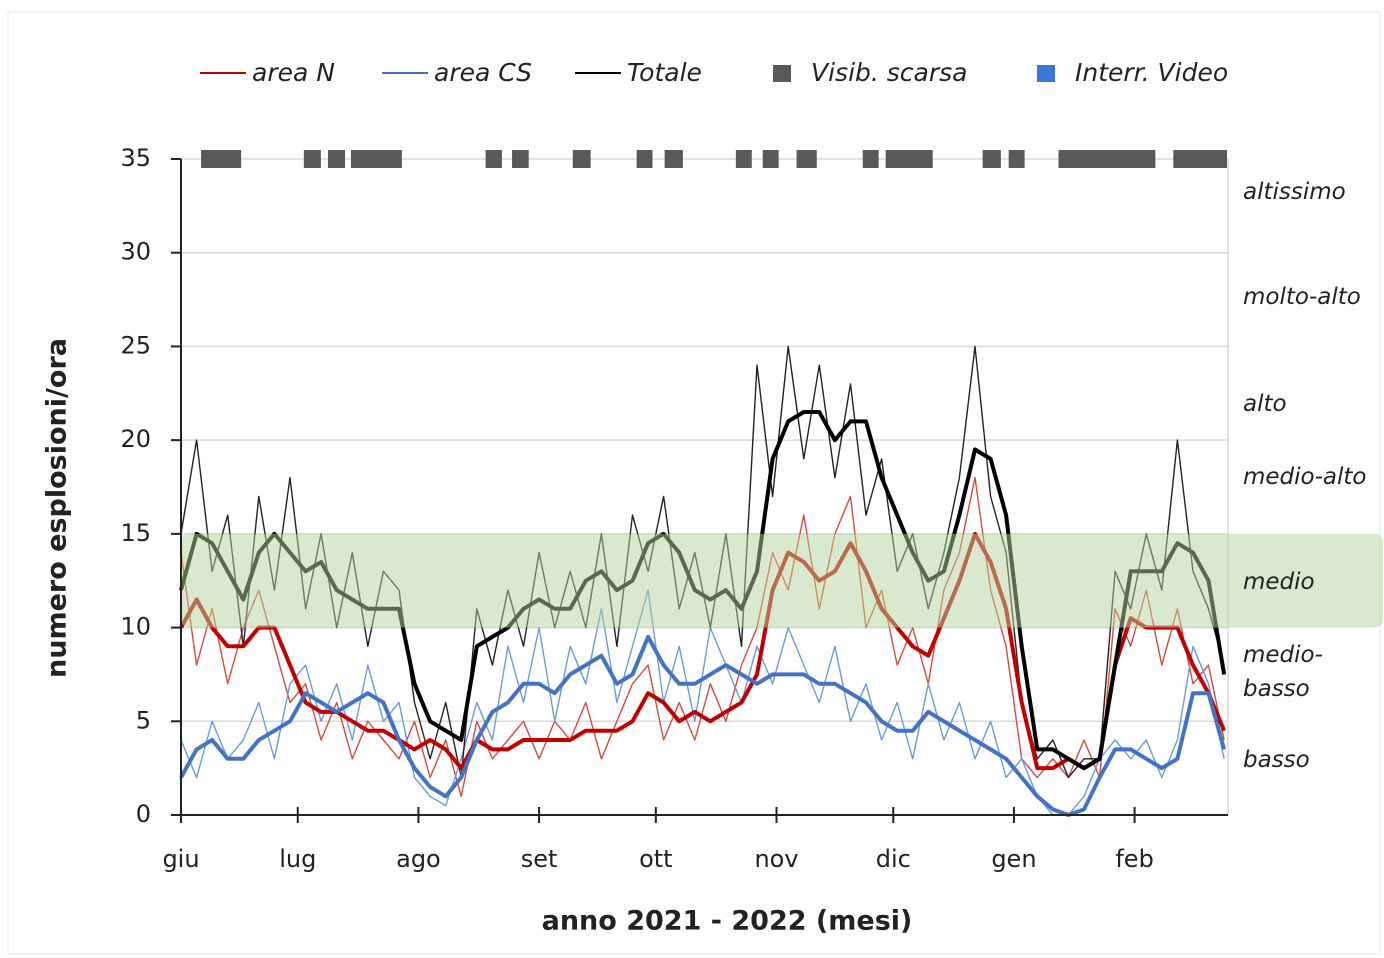 This screenshot has width=1384, height=958. Describe the element at coordinates (135, 627) in the screenshot. I see `y-tick-label: 10` at that location.